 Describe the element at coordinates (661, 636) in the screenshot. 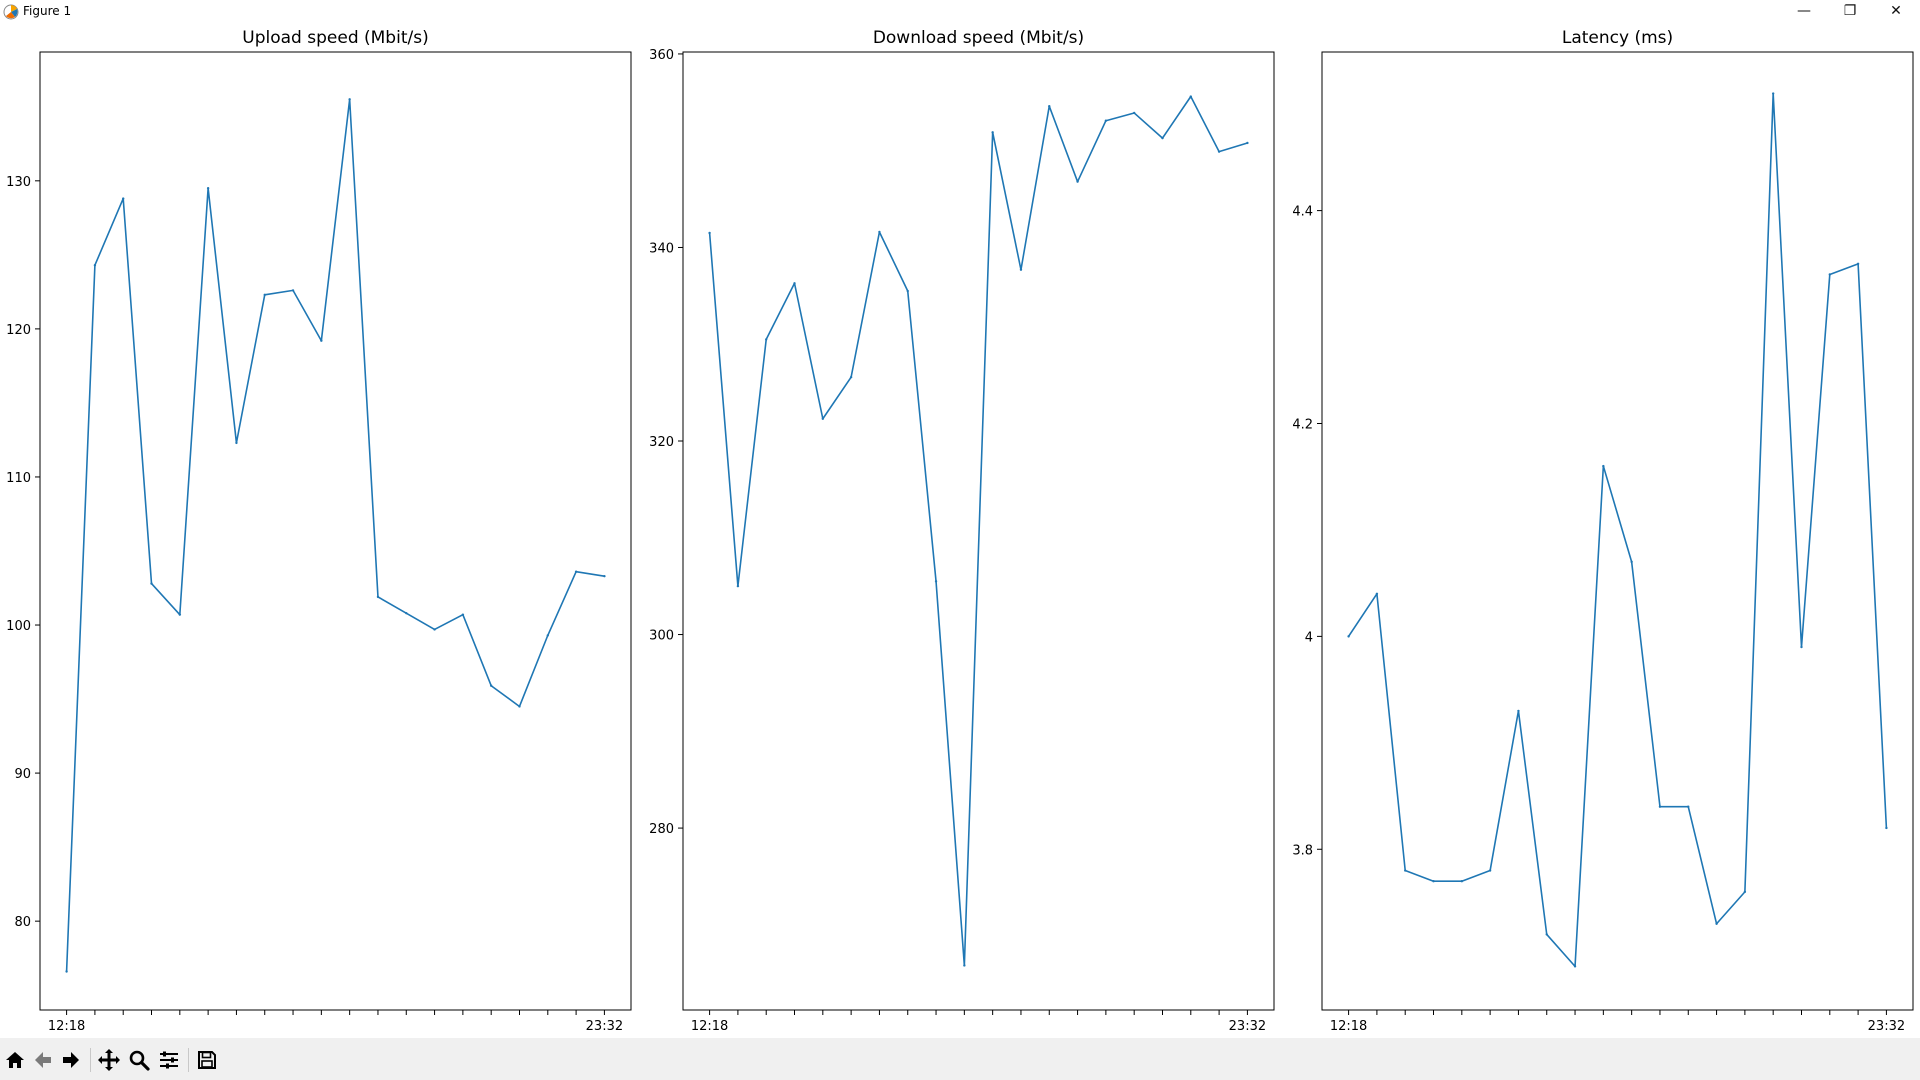

I see `y-tick-label: 300` at that location.